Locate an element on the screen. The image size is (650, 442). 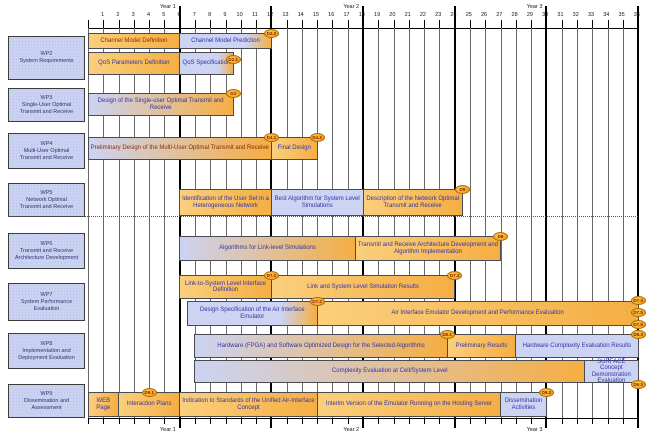
month-number: 30 is located at coordinates (545, 15).